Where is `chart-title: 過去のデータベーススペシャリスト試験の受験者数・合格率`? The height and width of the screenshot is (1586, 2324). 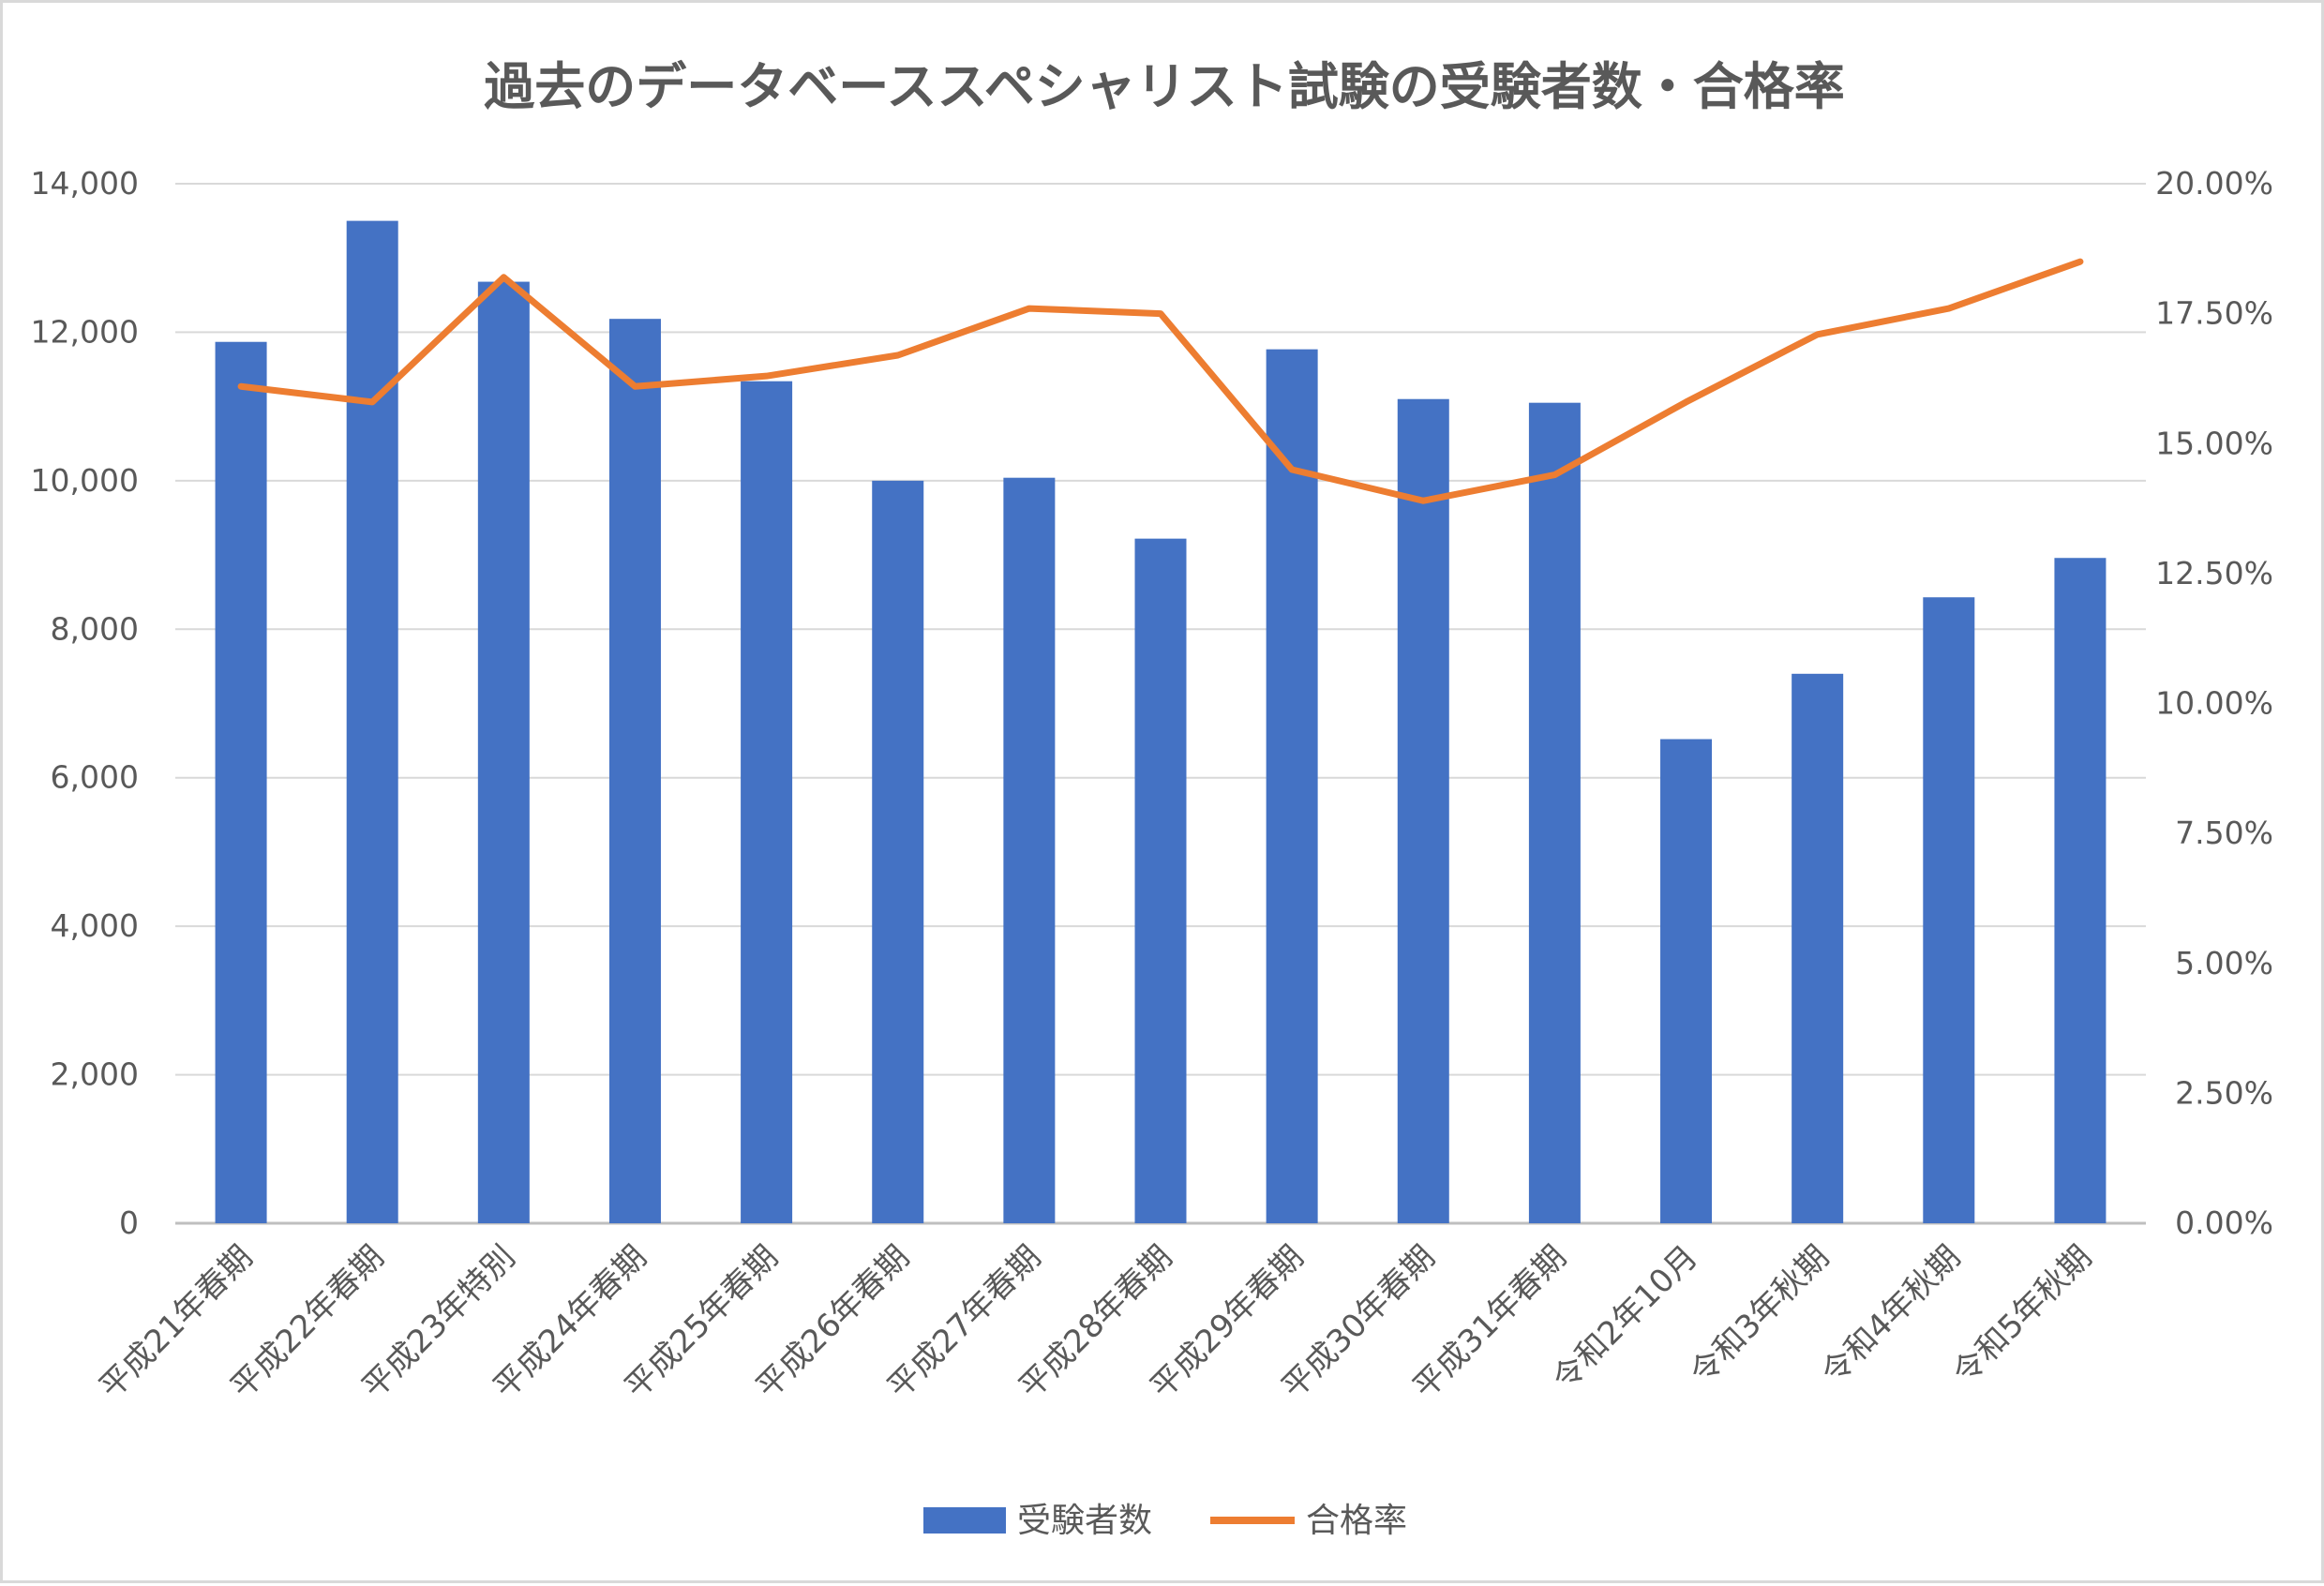
chart-title: 過去のデータベーススペシャリスト試験の受験者数・合格率 is located at coordinates (1165, 86).